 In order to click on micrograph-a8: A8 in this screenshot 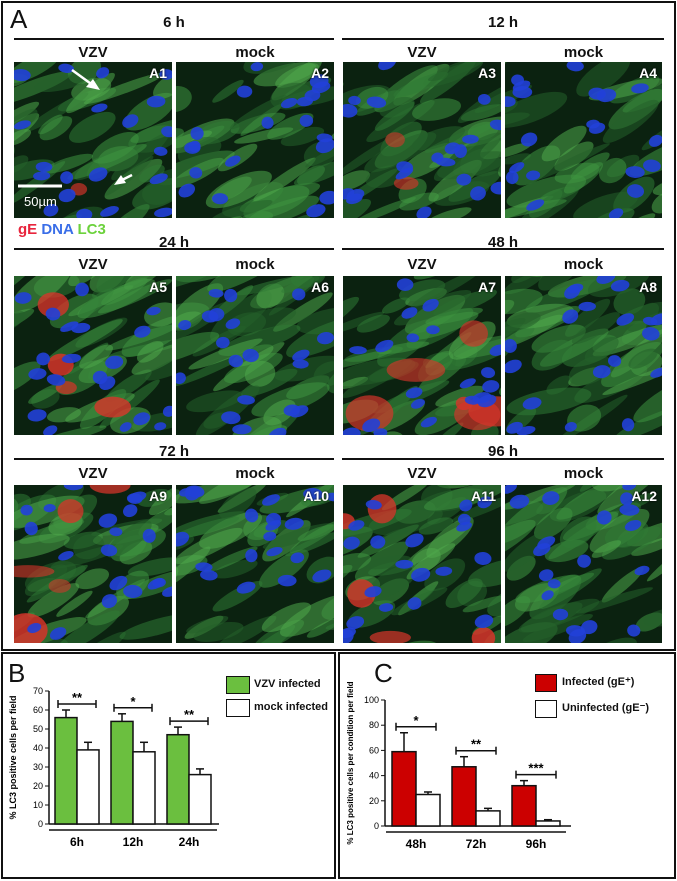, I will do `click(583, 355)`.